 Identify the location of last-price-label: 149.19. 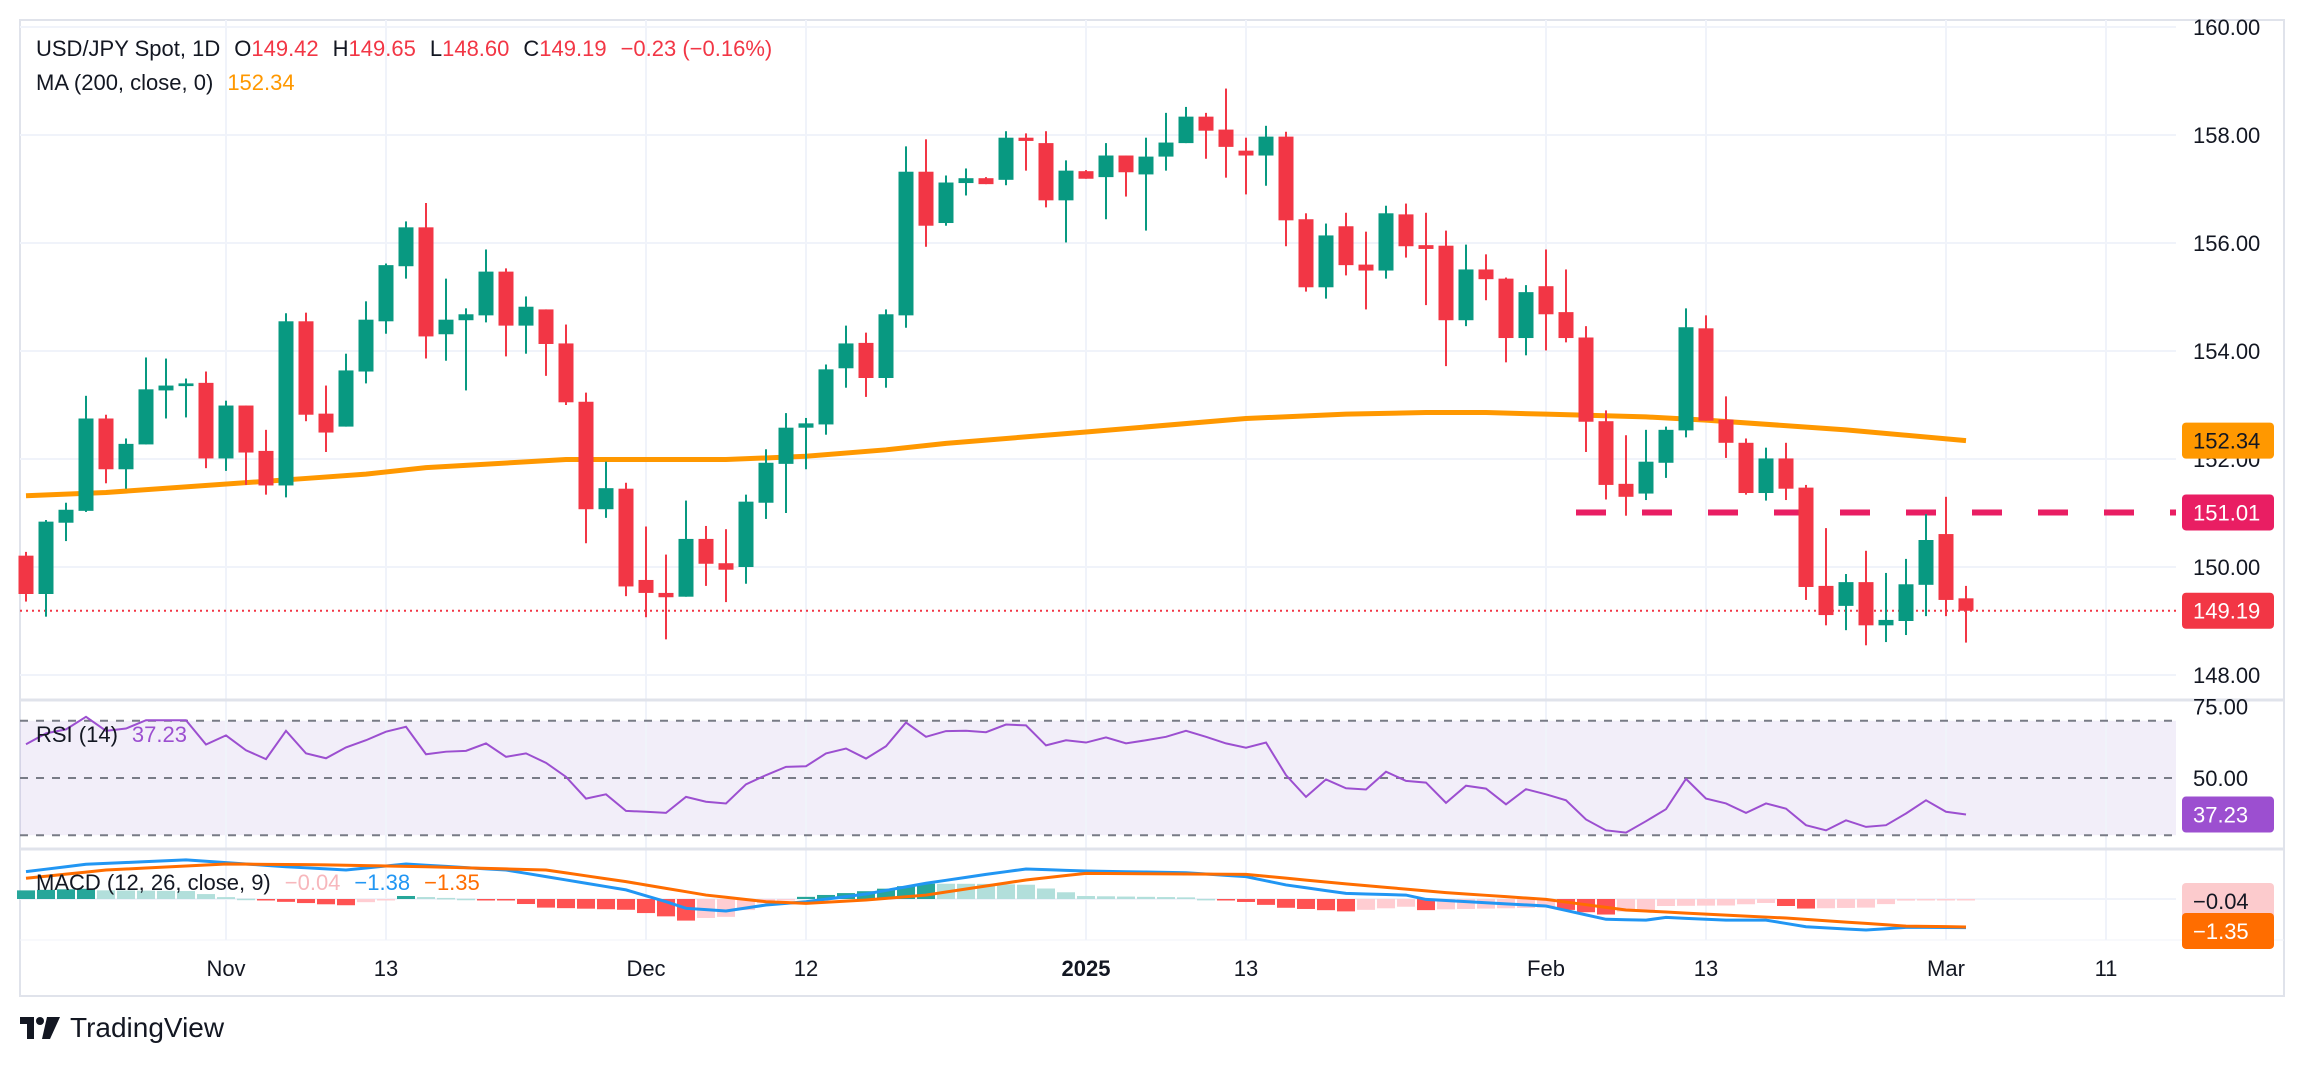
(2226, 611).